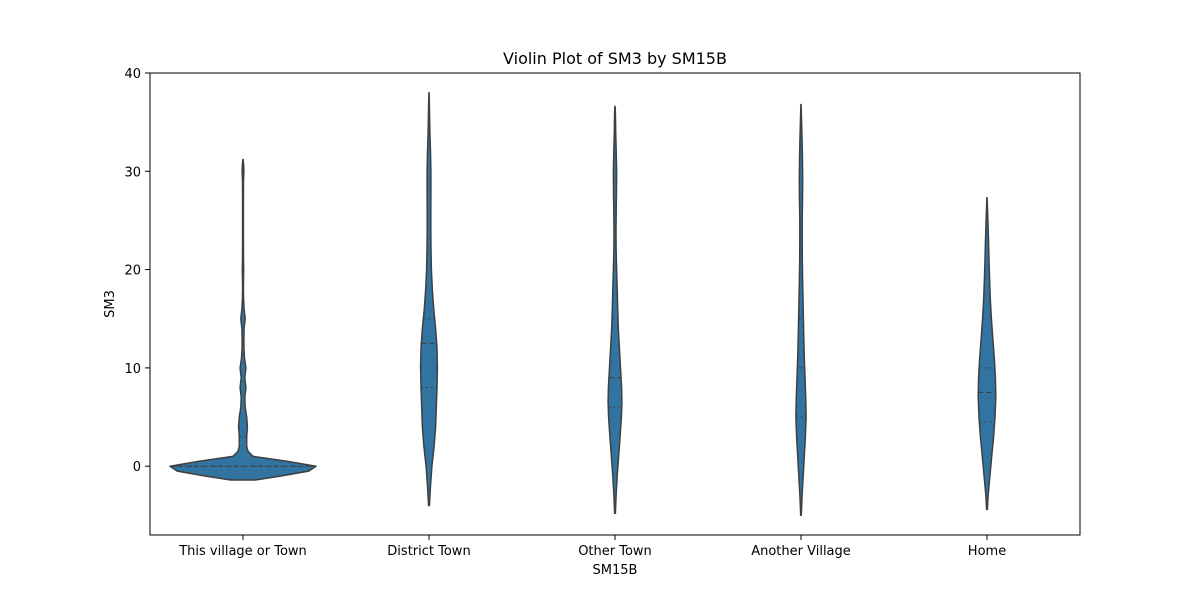 This screenshot has height=600, width=1200. I want to click on y-tick-label: 10, so click(132, 369).